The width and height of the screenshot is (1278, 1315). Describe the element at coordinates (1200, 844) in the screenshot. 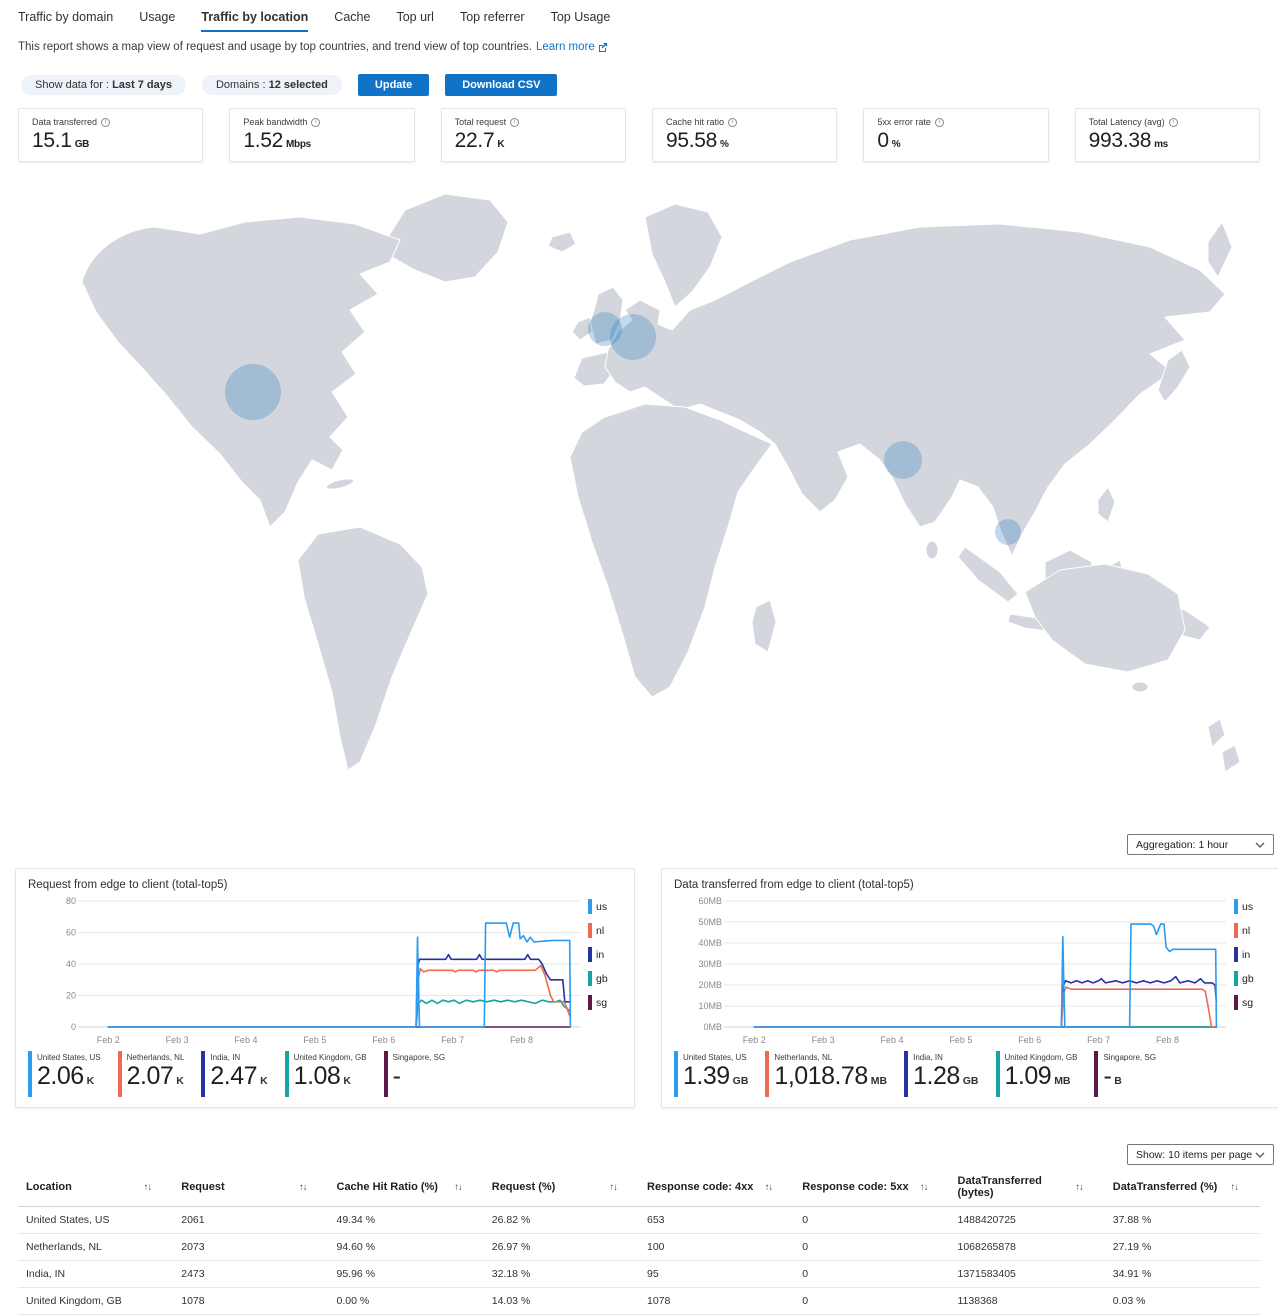

I see `aggregation-dropdown: Aggregation: 1 hour` at that location.